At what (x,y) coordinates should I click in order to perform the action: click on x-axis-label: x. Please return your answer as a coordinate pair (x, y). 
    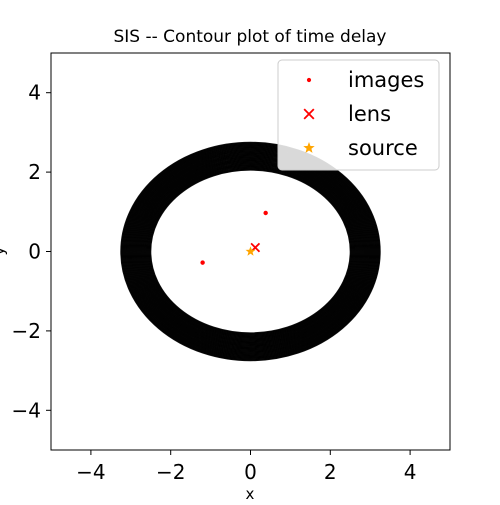
    Looking at the image, I should click on (250, 492).